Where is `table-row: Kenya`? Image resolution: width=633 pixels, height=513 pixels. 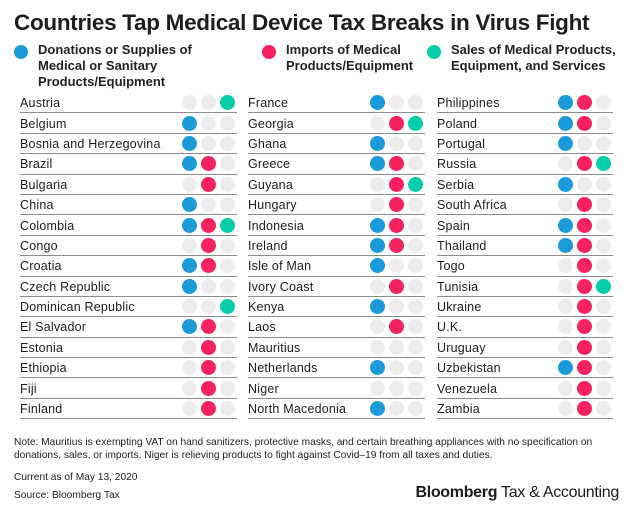 table-row: Kenya is located at coordinates (336, 307).